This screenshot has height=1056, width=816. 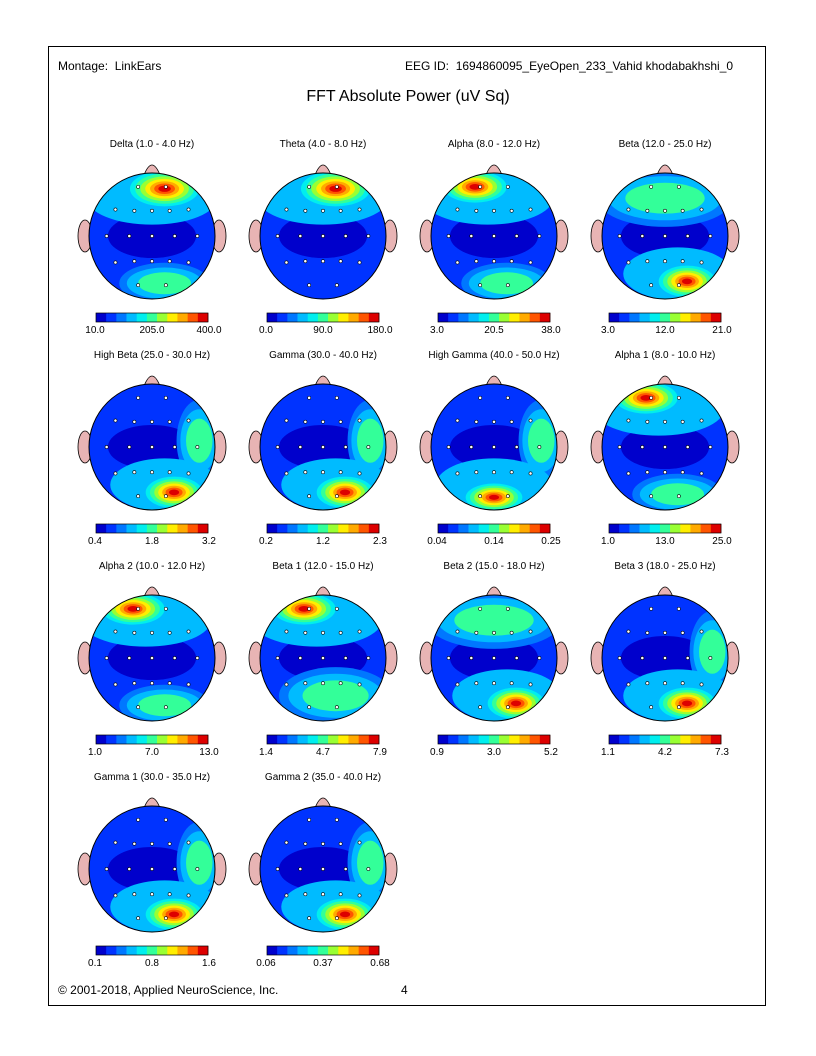 What do you see at coordinates (551, 752) in the screenshot?
I see `scale-tick-label: 5.2` at bounding box center [551, 752].